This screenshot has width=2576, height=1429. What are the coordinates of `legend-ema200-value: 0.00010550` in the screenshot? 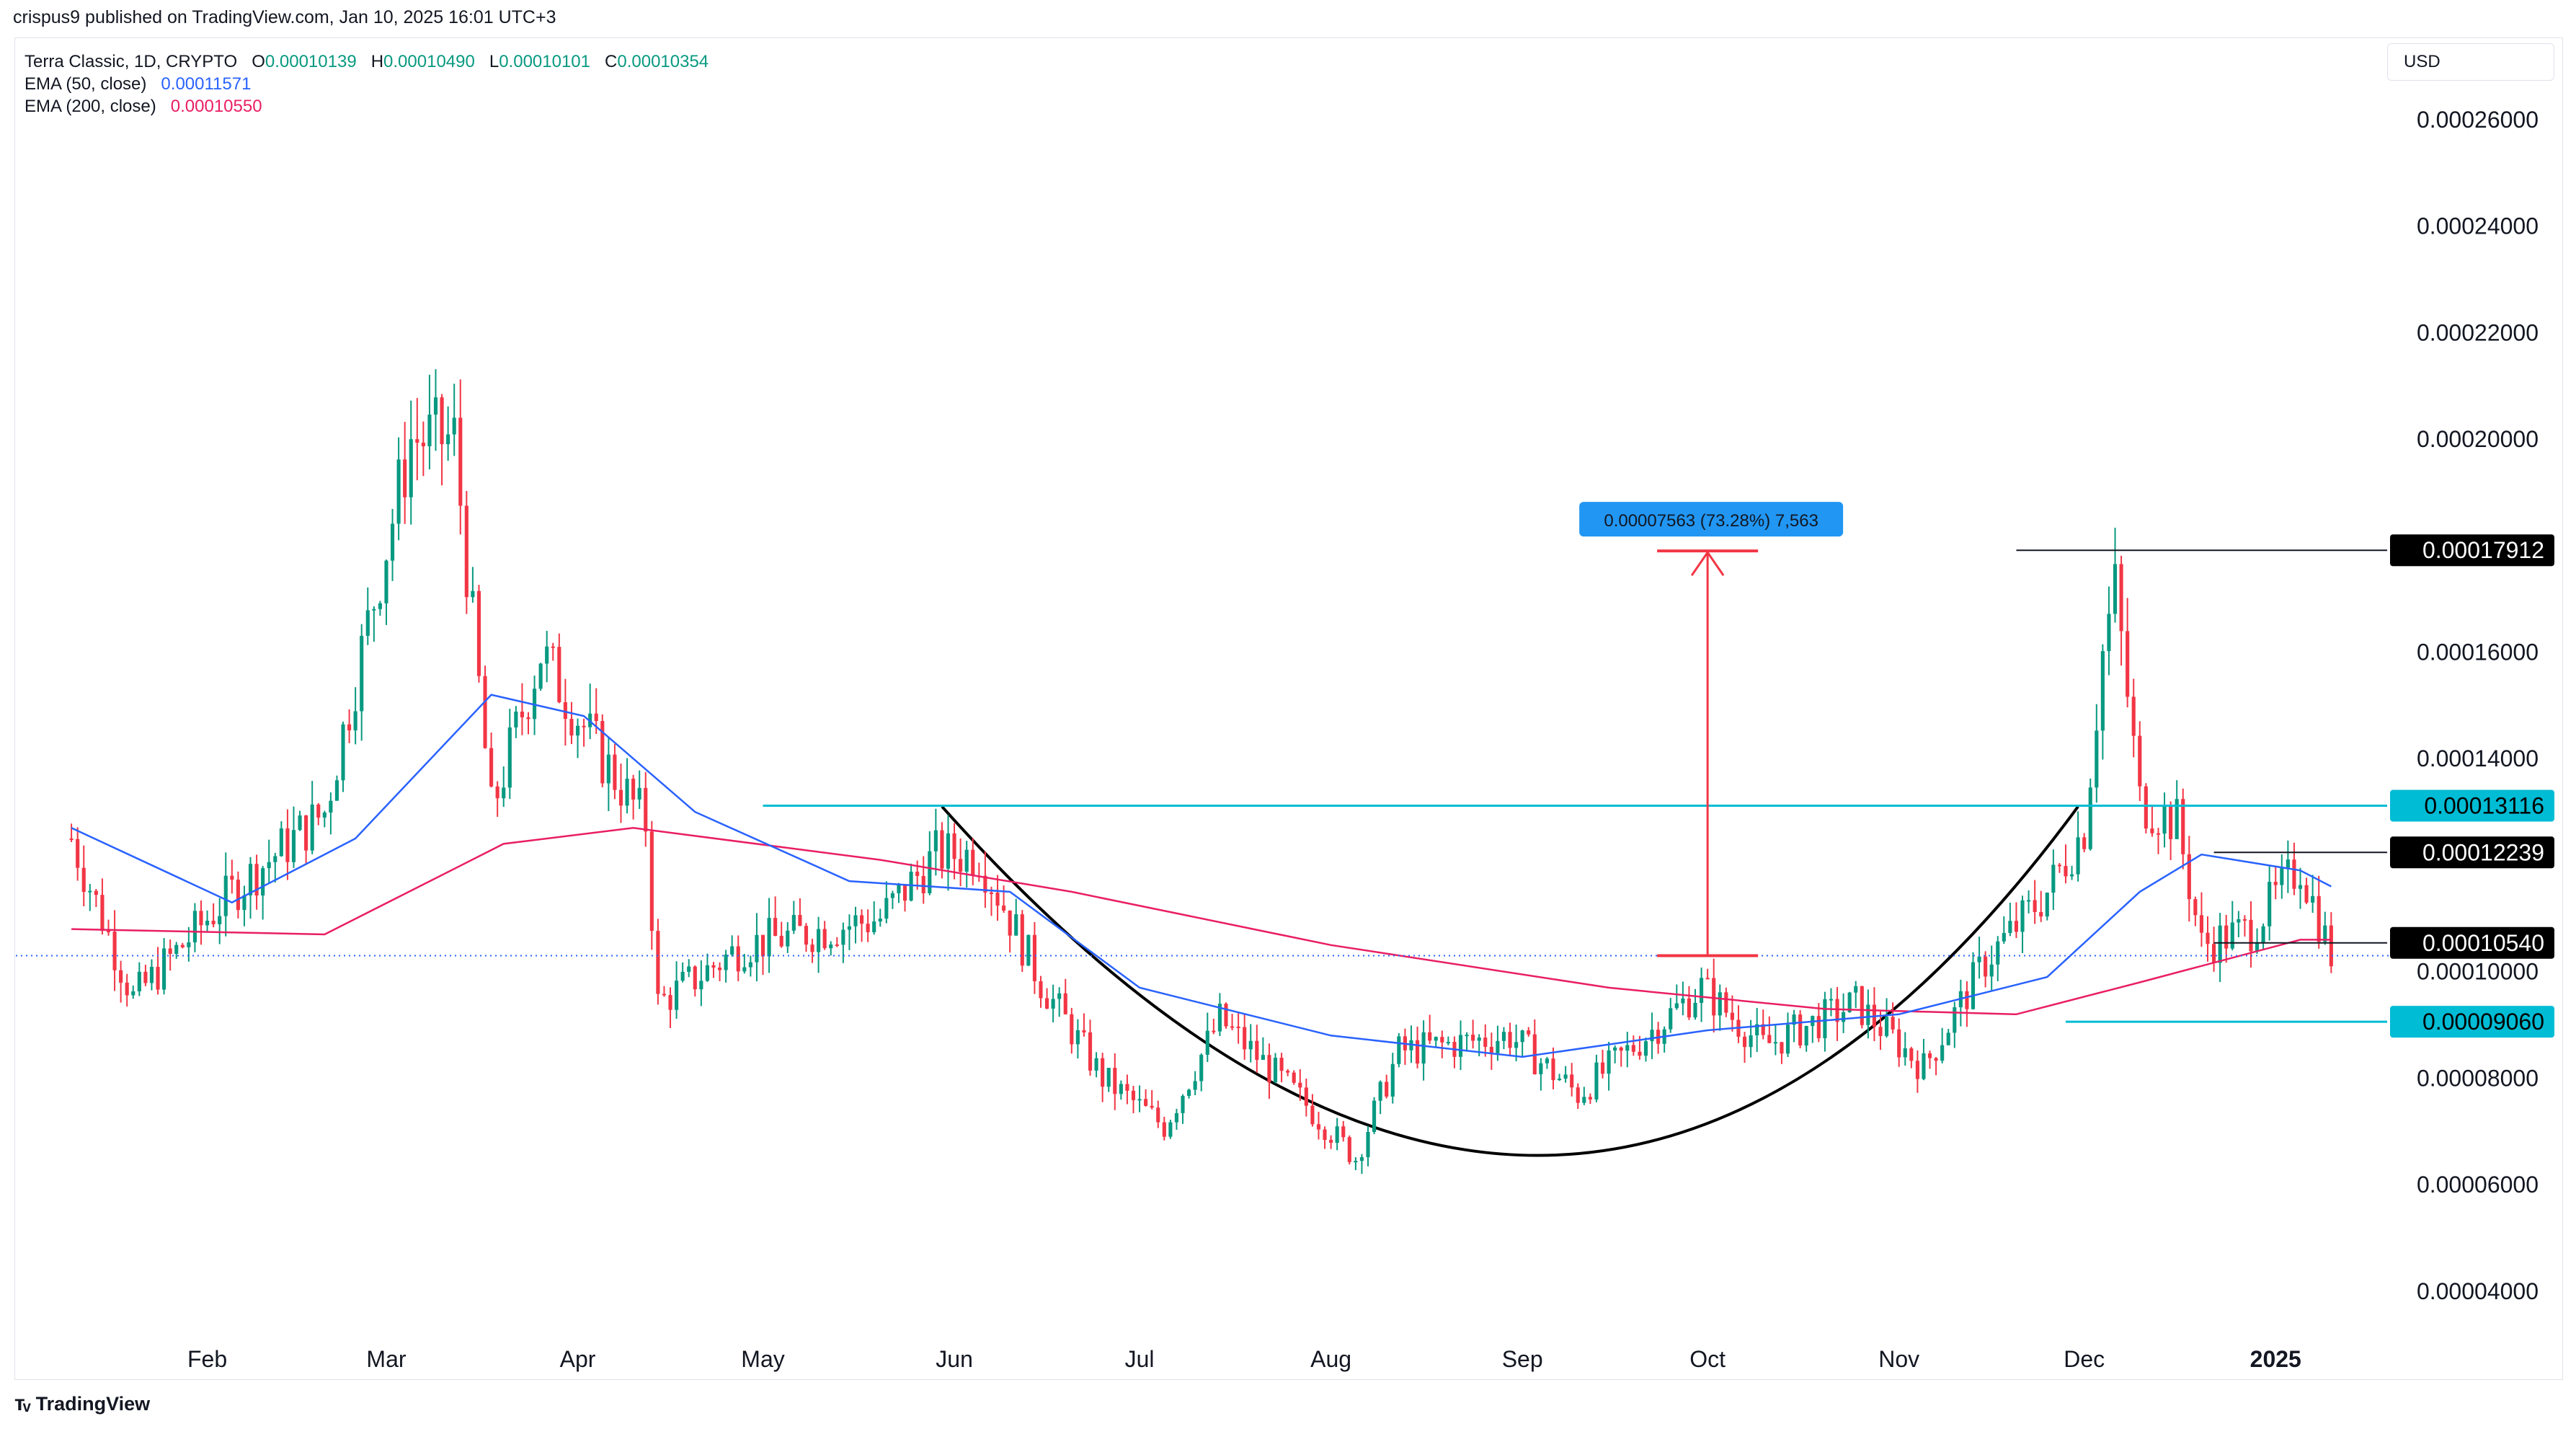 It's located at (216, 107).